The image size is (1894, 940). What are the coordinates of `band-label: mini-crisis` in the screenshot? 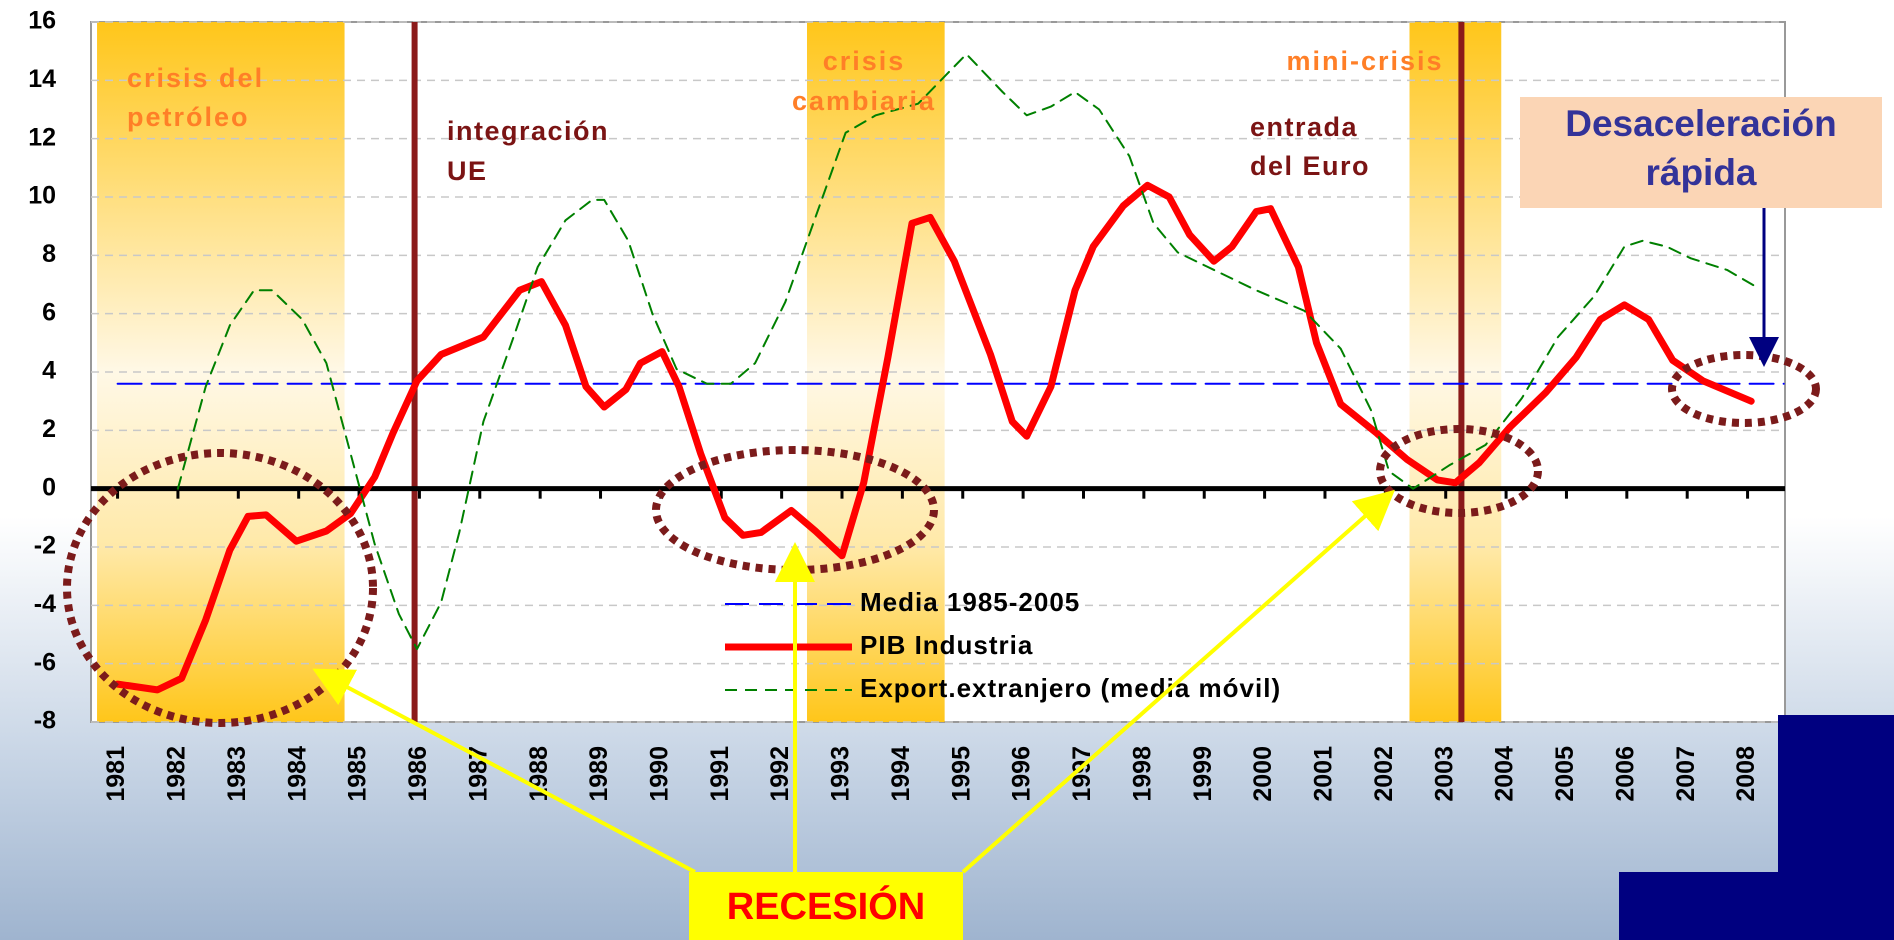 It's located at (1364, 61).